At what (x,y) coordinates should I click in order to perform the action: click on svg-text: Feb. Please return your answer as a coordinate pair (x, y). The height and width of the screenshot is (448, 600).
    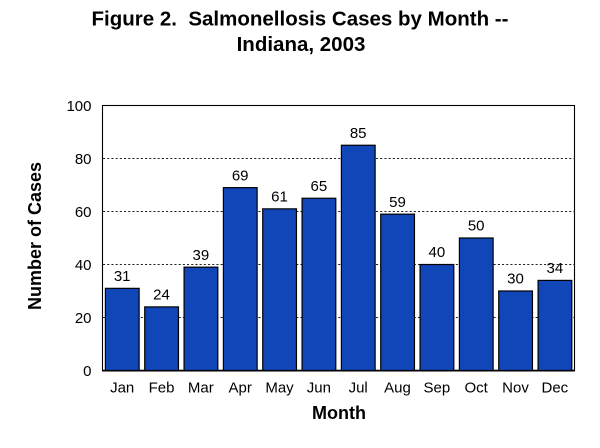
    Looking at the image, I should click on (162, 387).